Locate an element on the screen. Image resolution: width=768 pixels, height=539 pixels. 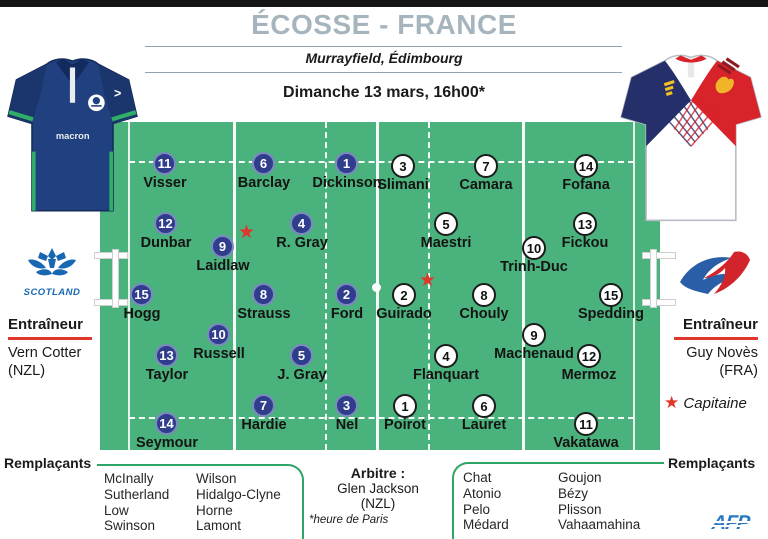
scotland-substitute: Wilson is located at coordinates (216, 478).